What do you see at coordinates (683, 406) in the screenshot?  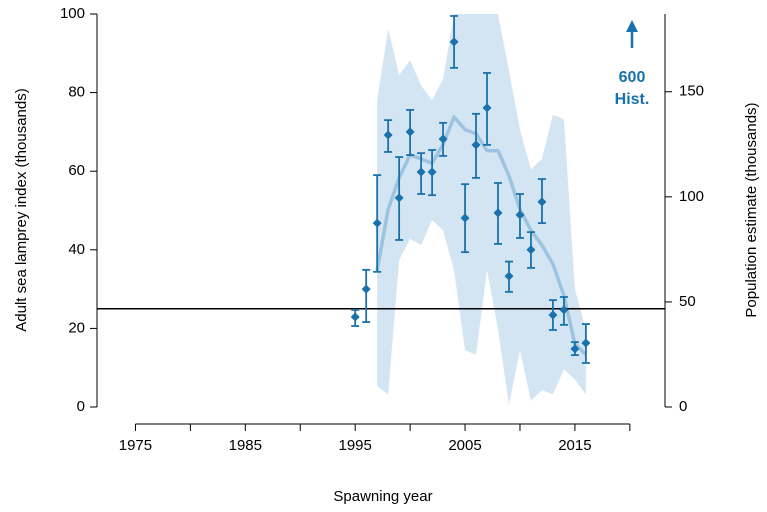 I see `y2-tick-label: 0` at bounding box center [683, 406].